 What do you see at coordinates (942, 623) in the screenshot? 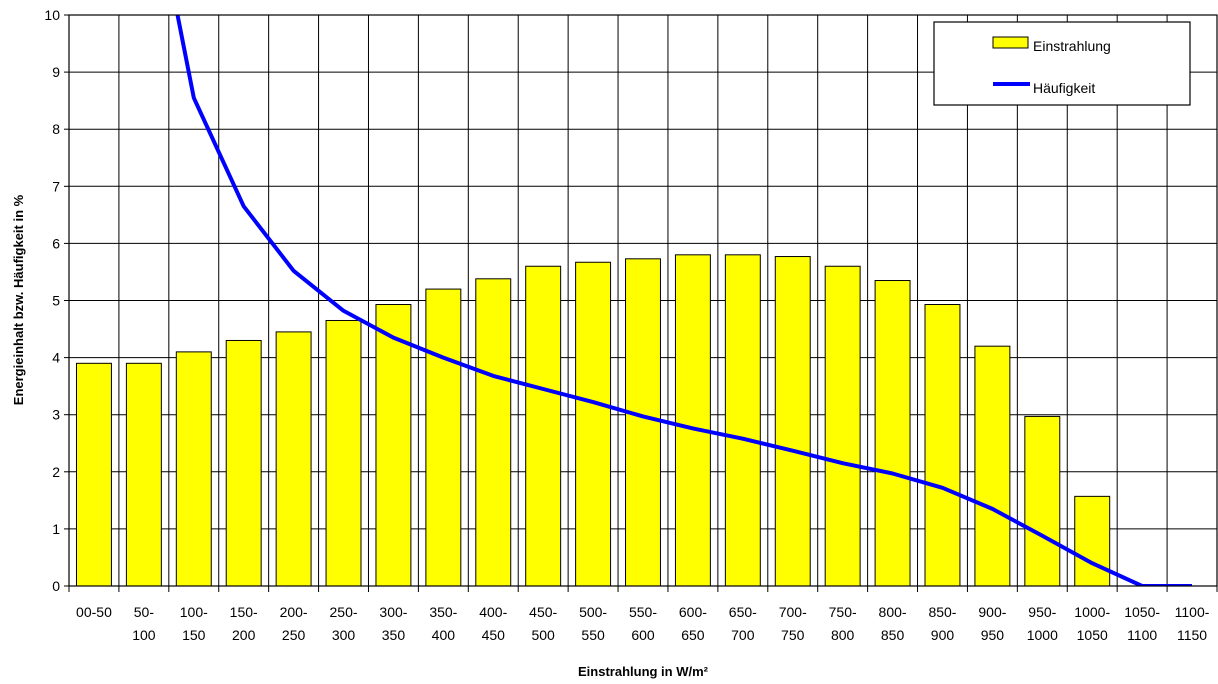
I see `x-tick-label: 850-900` at bounding box center [942, 623].